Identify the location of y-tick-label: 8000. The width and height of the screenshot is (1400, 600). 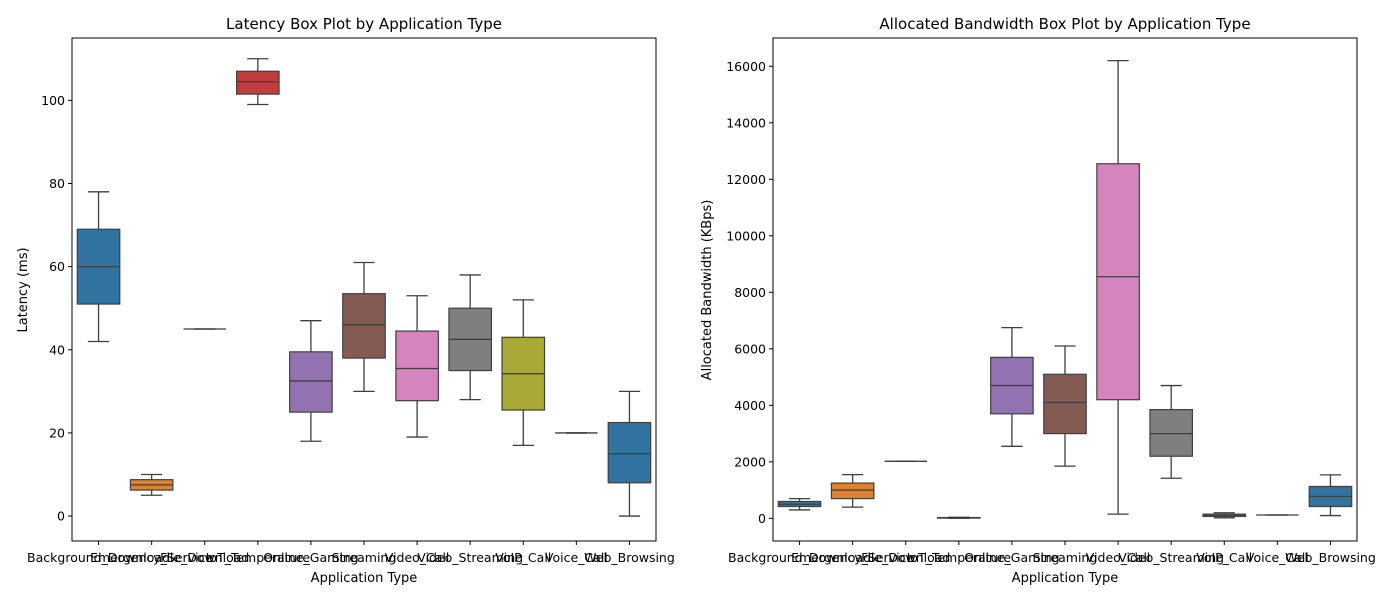
(750, 292).